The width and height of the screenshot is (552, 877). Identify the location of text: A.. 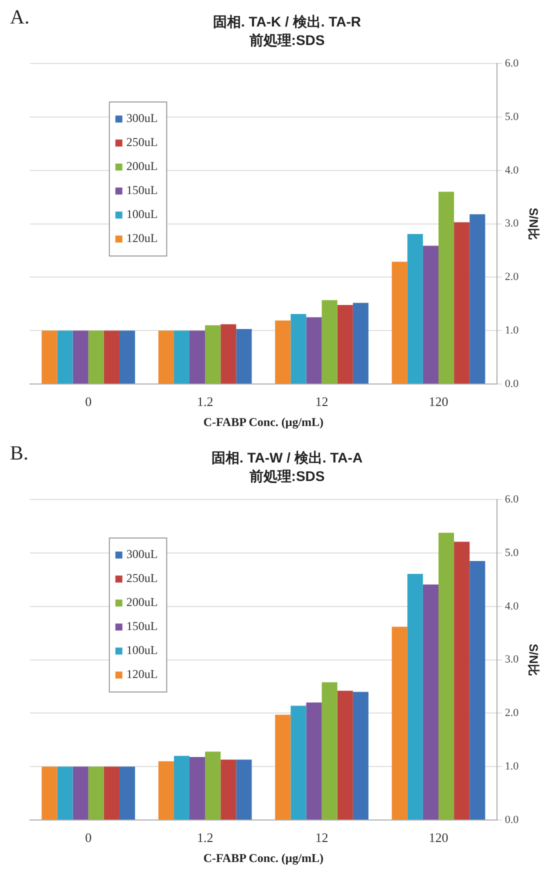
(20, 17).